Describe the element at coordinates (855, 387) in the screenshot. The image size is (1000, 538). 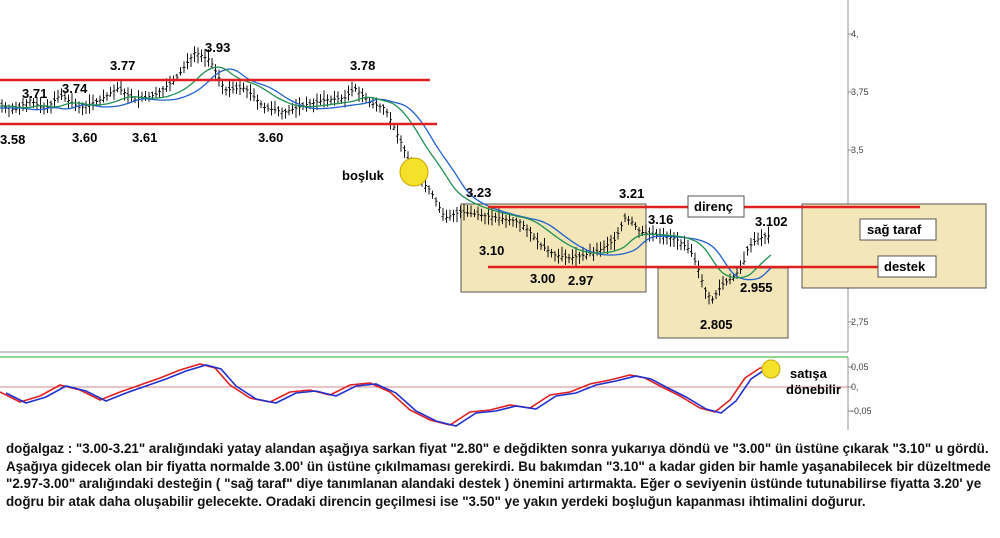
I see `oscillator-axis-tick-label: 0,` at that location.